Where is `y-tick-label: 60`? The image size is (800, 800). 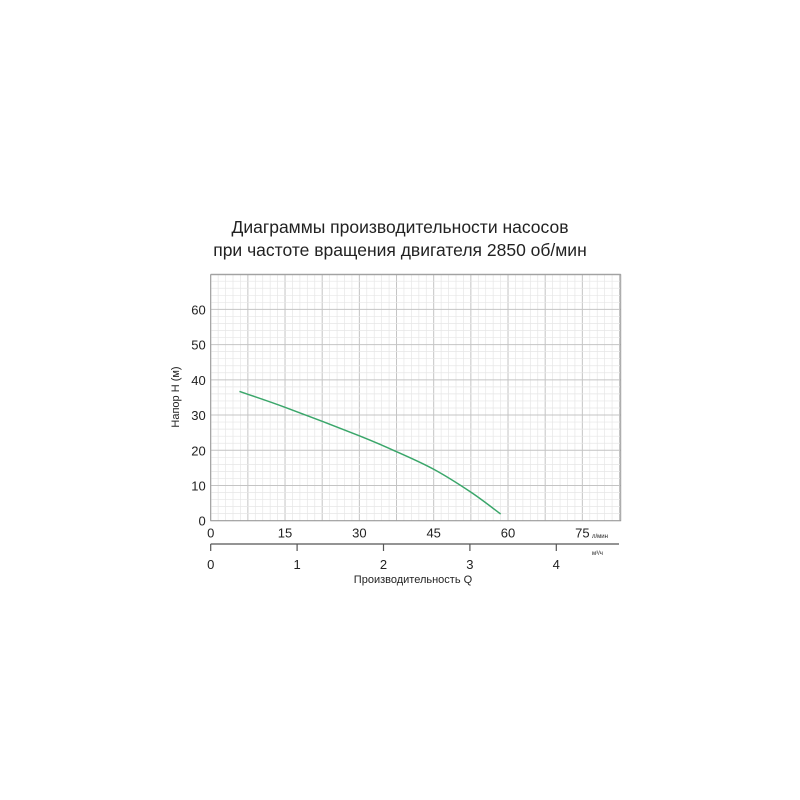
y-tick-label: 60 is located at coordinates (198, 309).